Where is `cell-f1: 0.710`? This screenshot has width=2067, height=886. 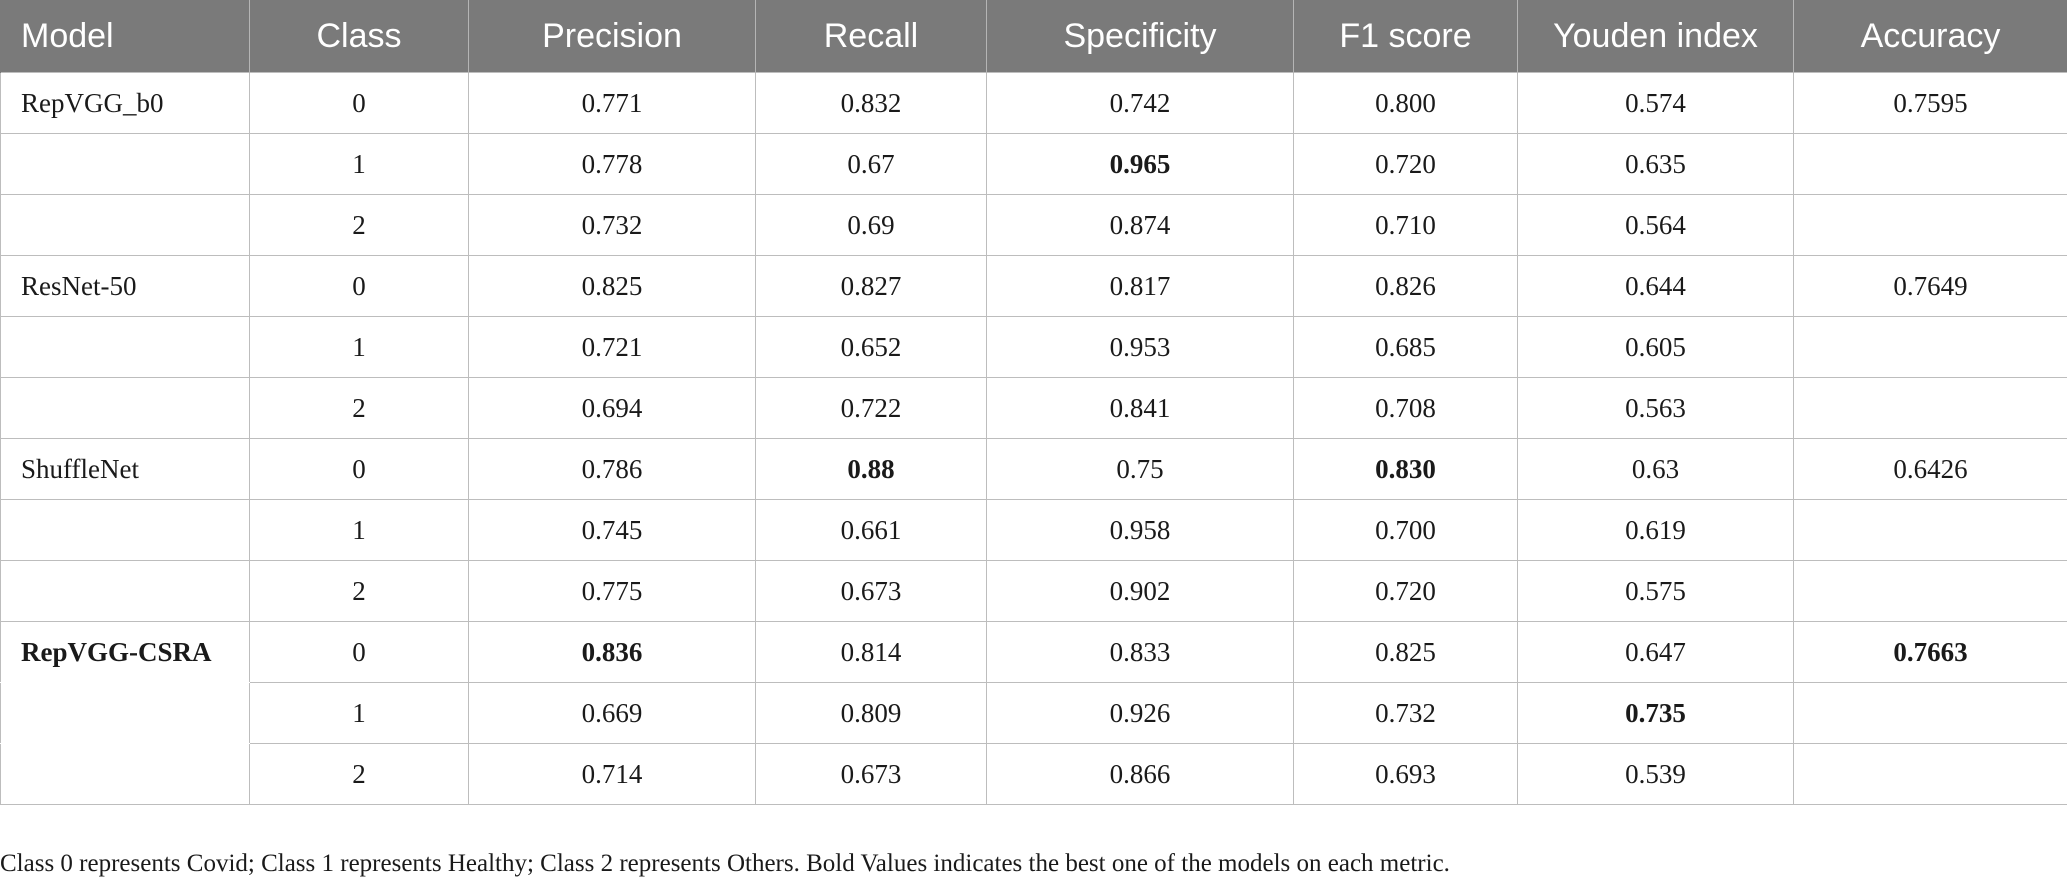 cell-f1: 0.710 is located at coordinates (1405, 225).